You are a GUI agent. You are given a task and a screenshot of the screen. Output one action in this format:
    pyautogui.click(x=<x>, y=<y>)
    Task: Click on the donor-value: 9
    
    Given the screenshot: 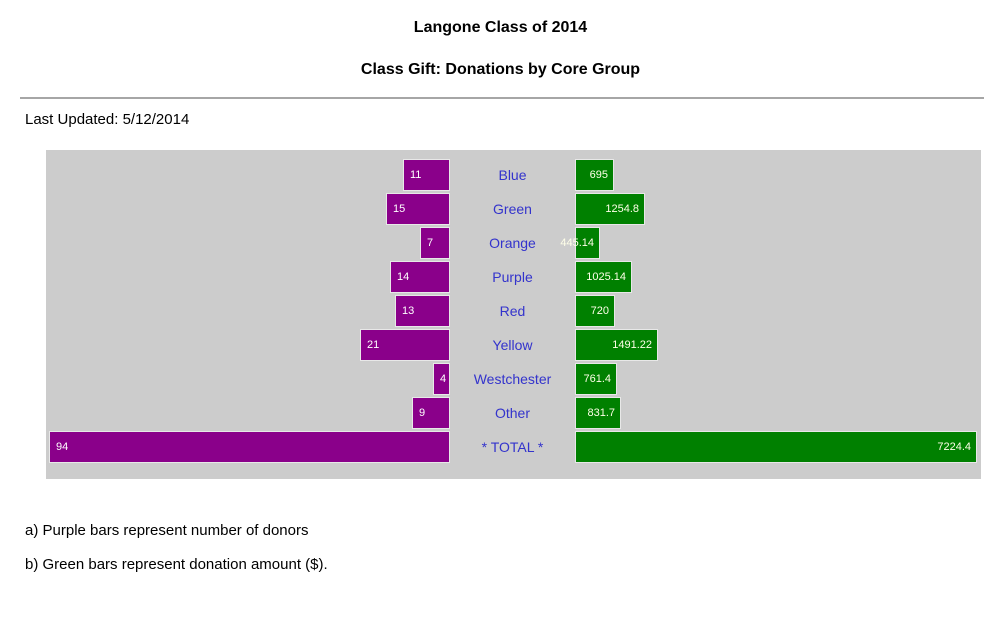 What is the action you would take?
    pyautogui.click(x=422, y=413)
    